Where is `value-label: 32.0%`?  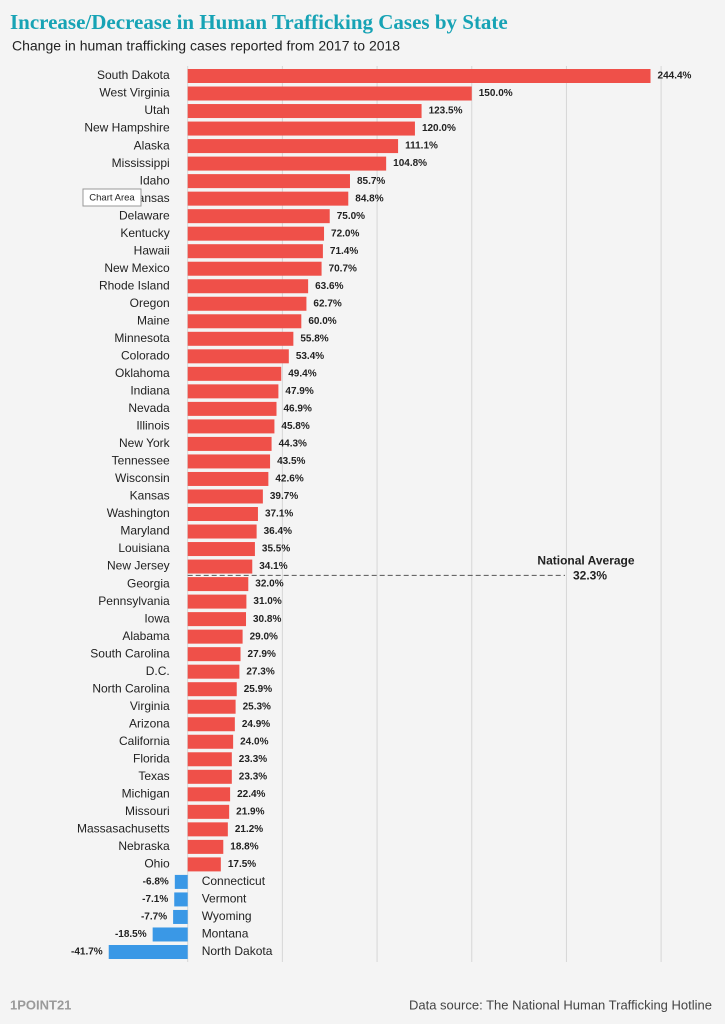 value-label: 32.0% is located at coordinates (269, 584).